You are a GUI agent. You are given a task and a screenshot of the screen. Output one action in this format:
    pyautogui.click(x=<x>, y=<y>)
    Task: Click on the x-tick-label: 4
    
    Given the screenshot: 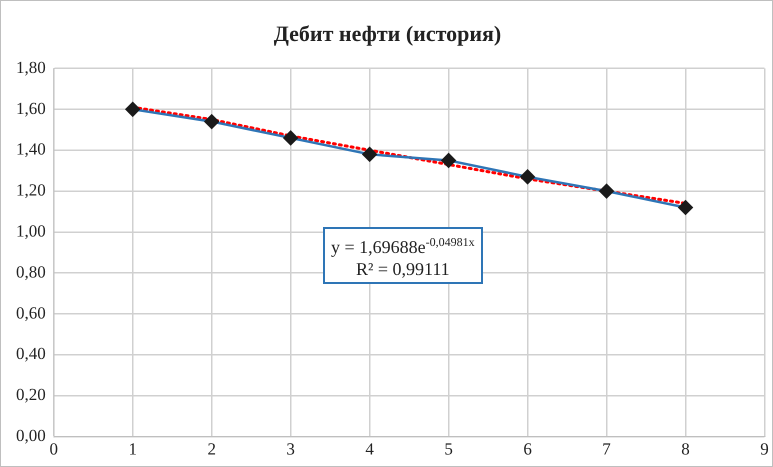 What is the action you would take?
    pyautogui.click(x=369, y=448)
    